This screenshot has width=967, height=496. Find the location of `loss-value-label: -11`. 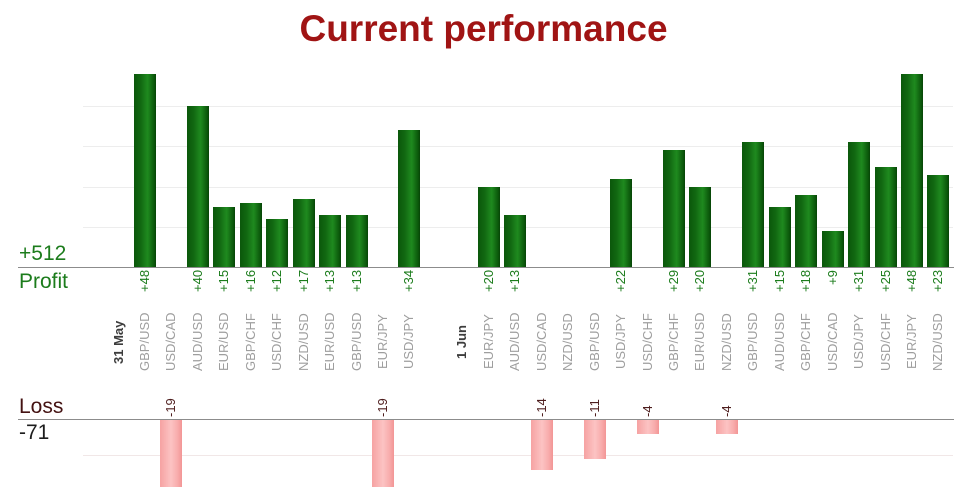

loss-value-label: -11 is located at coordinates (594, 408).